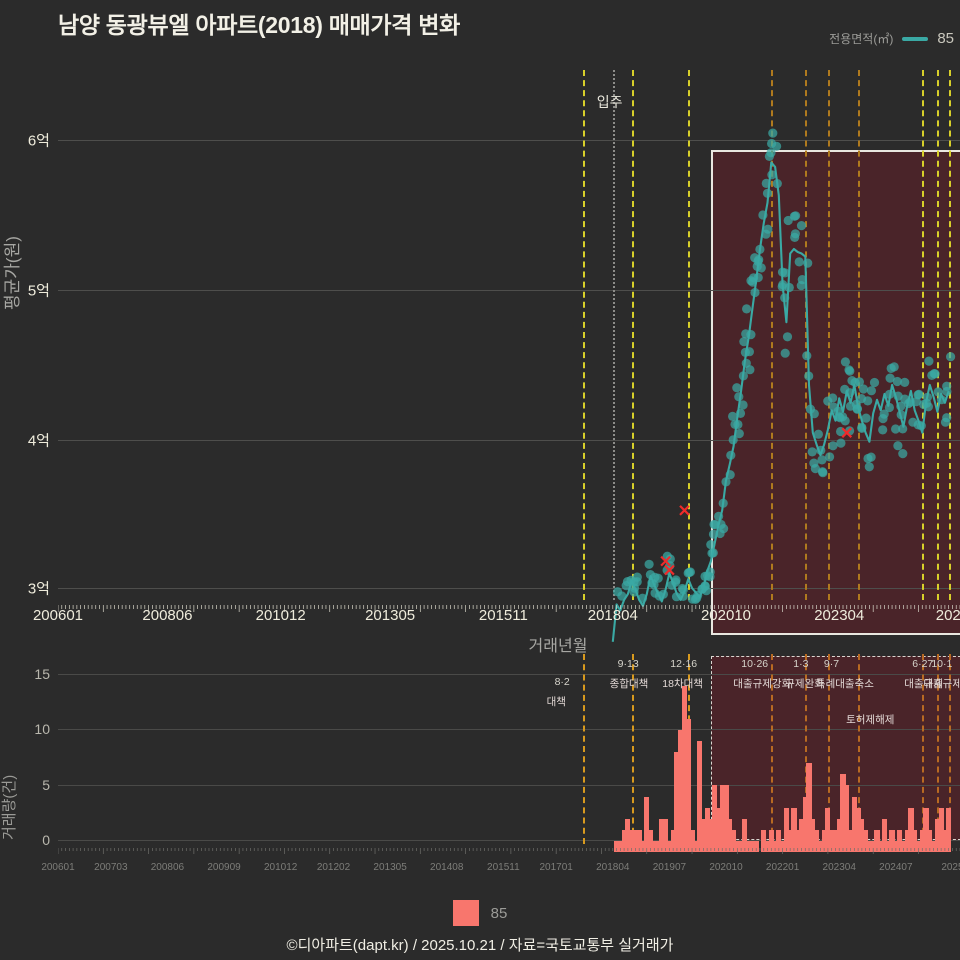 The height and width of the screenshot is (960, 960). I want to click on main-x-axis-label: 거래년월, so click(558, 646).